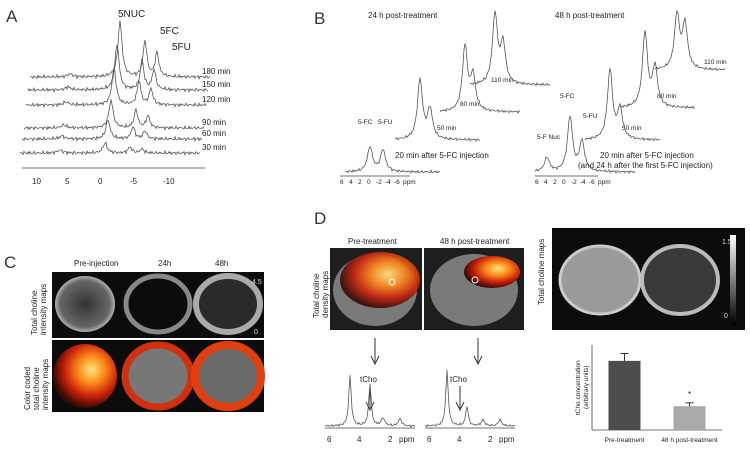 The image size is (750, 462). What do you see at coordinates (689, 394) in the screenshot?
I see `significance: *` at bounding box center [689, 394].